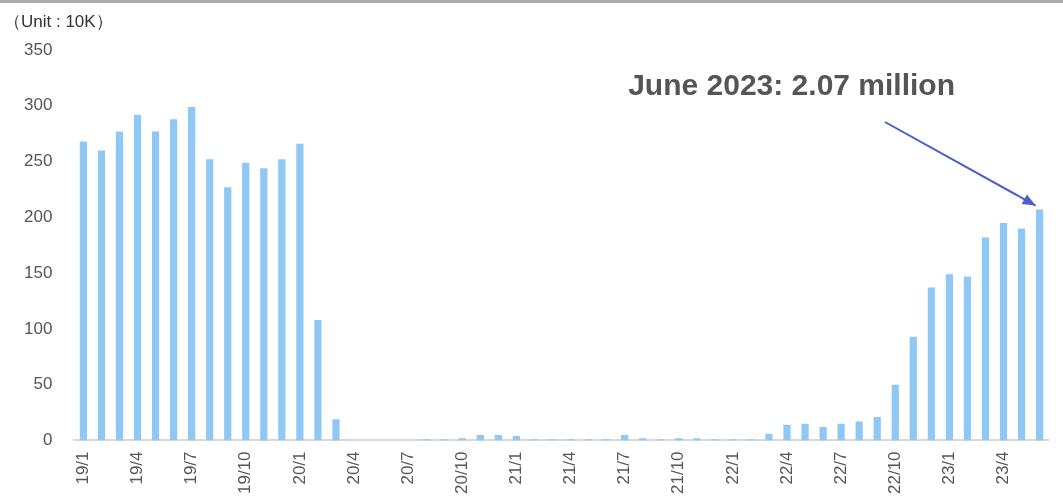 The width and height of the screenshot is (1063, 497). Describe the element at coordinates (461, 473) in the screenshot. I see `x-tick-label: 20/10` at that location.